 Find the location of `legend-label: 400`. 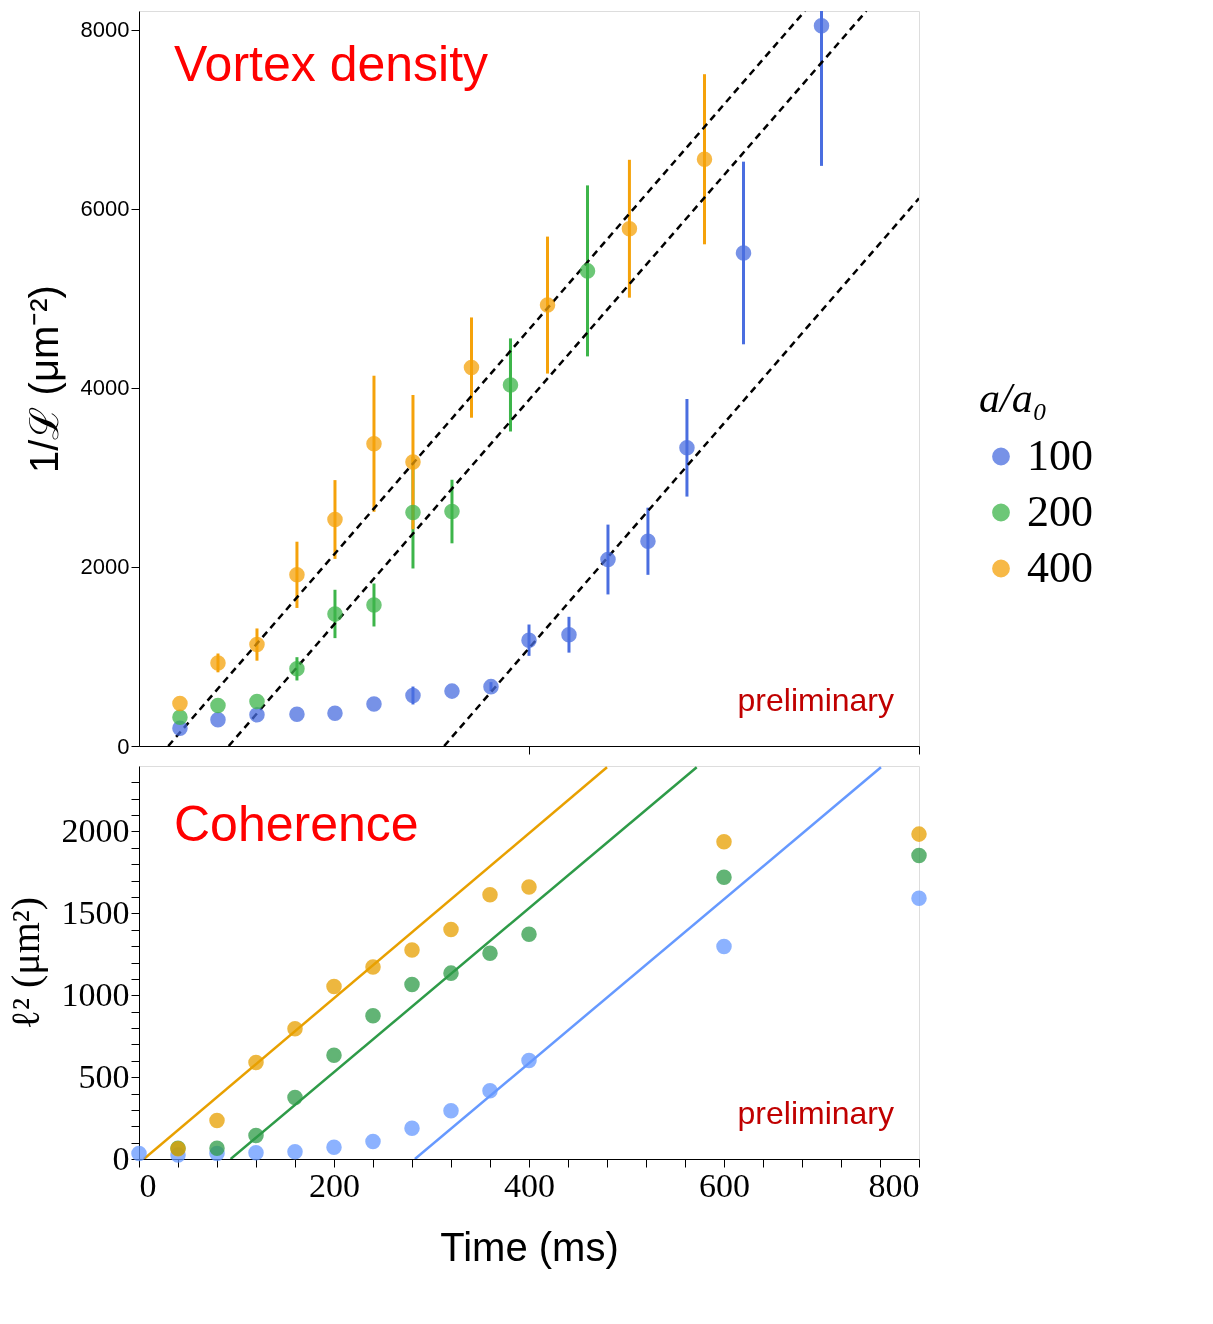

legend-label: 400 is located at coordinates (1060, 567).